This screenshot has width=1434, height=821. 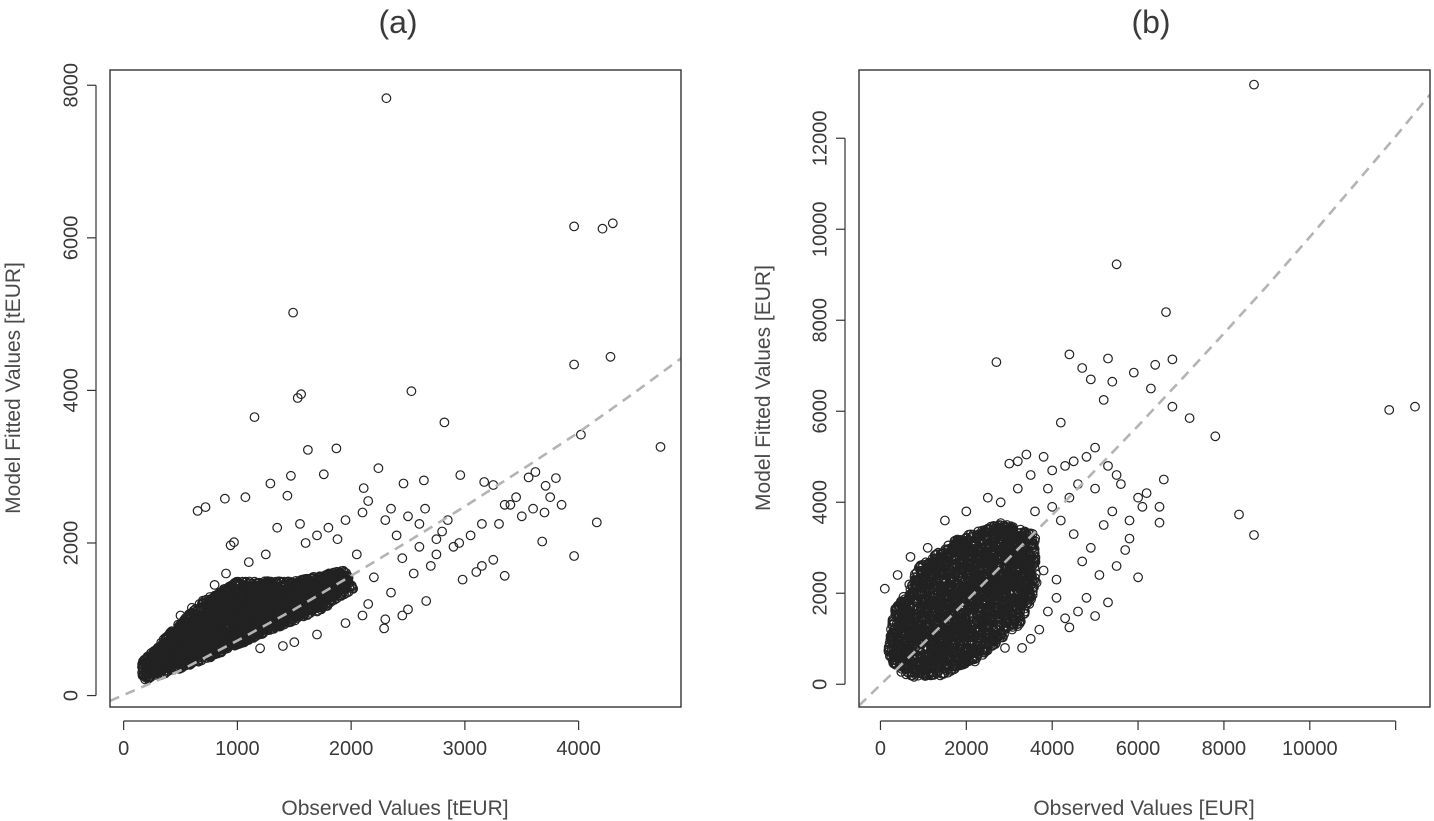 What do you see at coordinates (71, 85) in the screenshot?
I see `y-tick-label: 8000` at bounding box center [71, 85].